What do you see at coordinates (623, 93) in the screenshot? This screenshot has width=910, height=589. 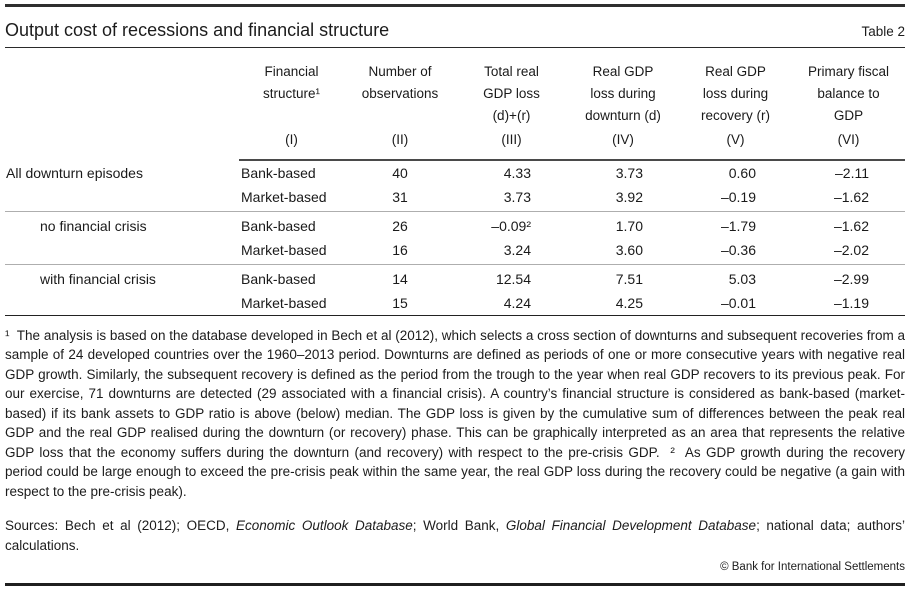 I see `column-header-gdp-loss-downturn: Real GDP loss during downturn (d)` at bounding box center [623, 93].